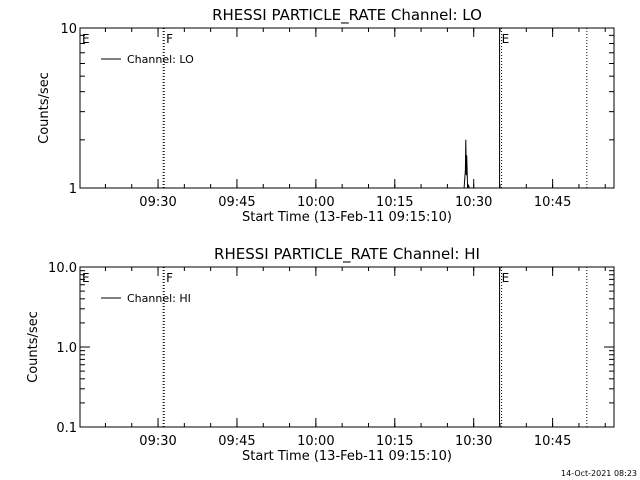 The image size is (640, 480). What do you see at coordinates (347, 254) in the screenshot?
I see `chart-title: RHESSI PARTICLE_RATE Channel: HI` at bounding box center [347, 254].